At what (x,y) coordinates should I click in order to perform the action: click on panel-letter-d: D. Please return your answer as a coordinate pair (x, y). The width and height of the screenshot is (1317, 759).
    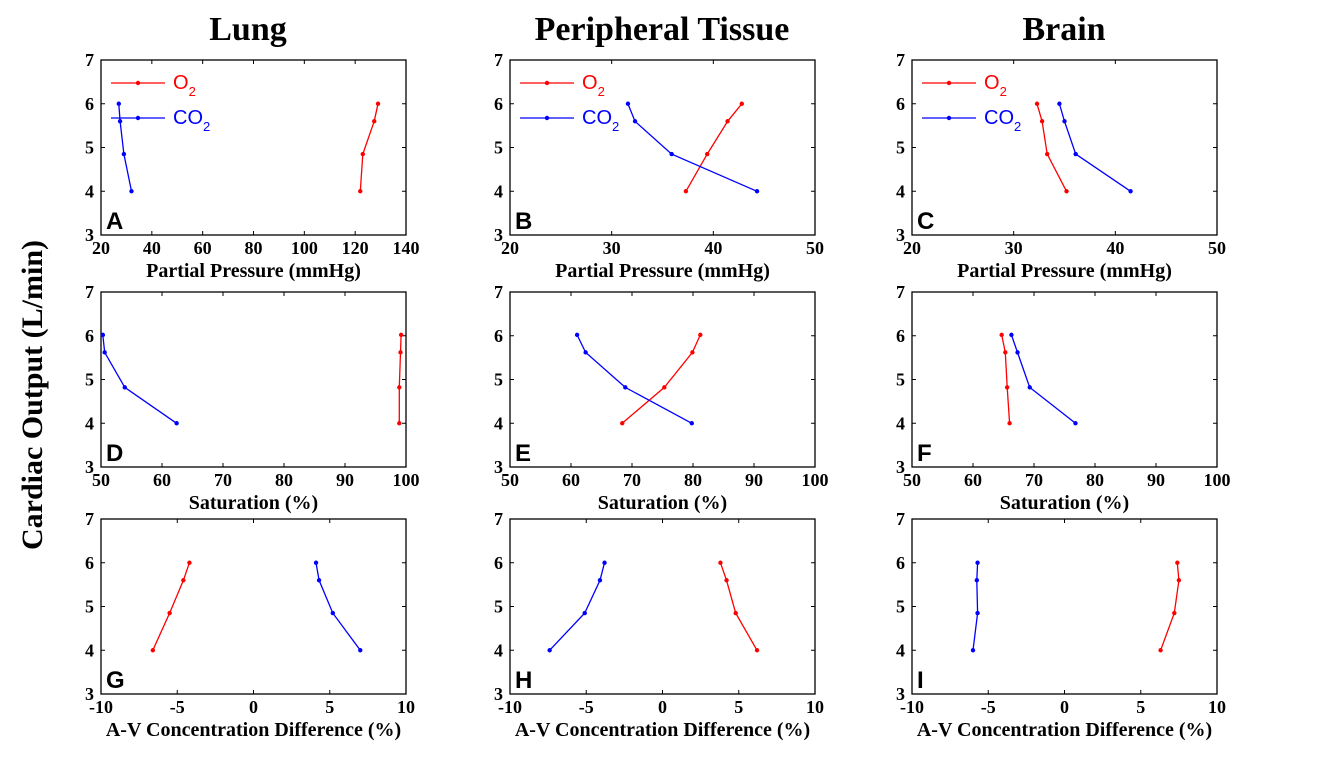
    Looking at the image, I should click on (114, 453).